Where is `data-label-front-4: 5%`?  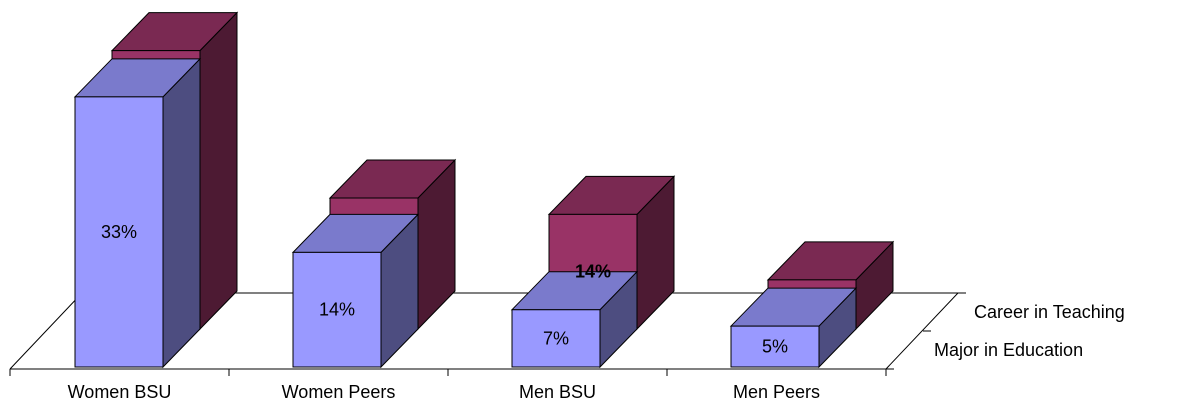 data-label-front-4: 5% is located at coordinates (775, 347).